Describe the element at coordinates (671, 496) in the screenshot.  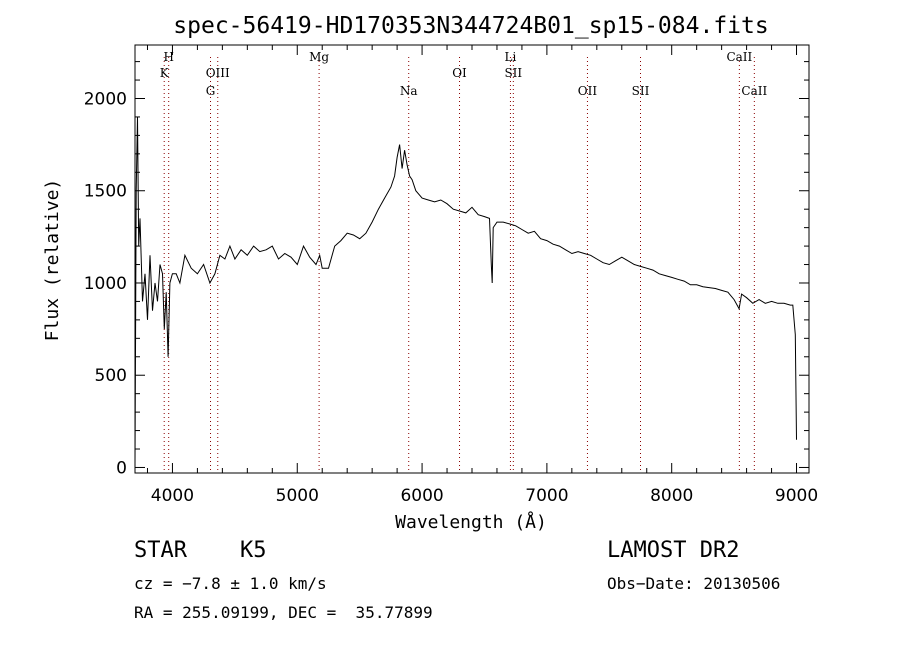
I see `x-tick-label: 8000` at that location.